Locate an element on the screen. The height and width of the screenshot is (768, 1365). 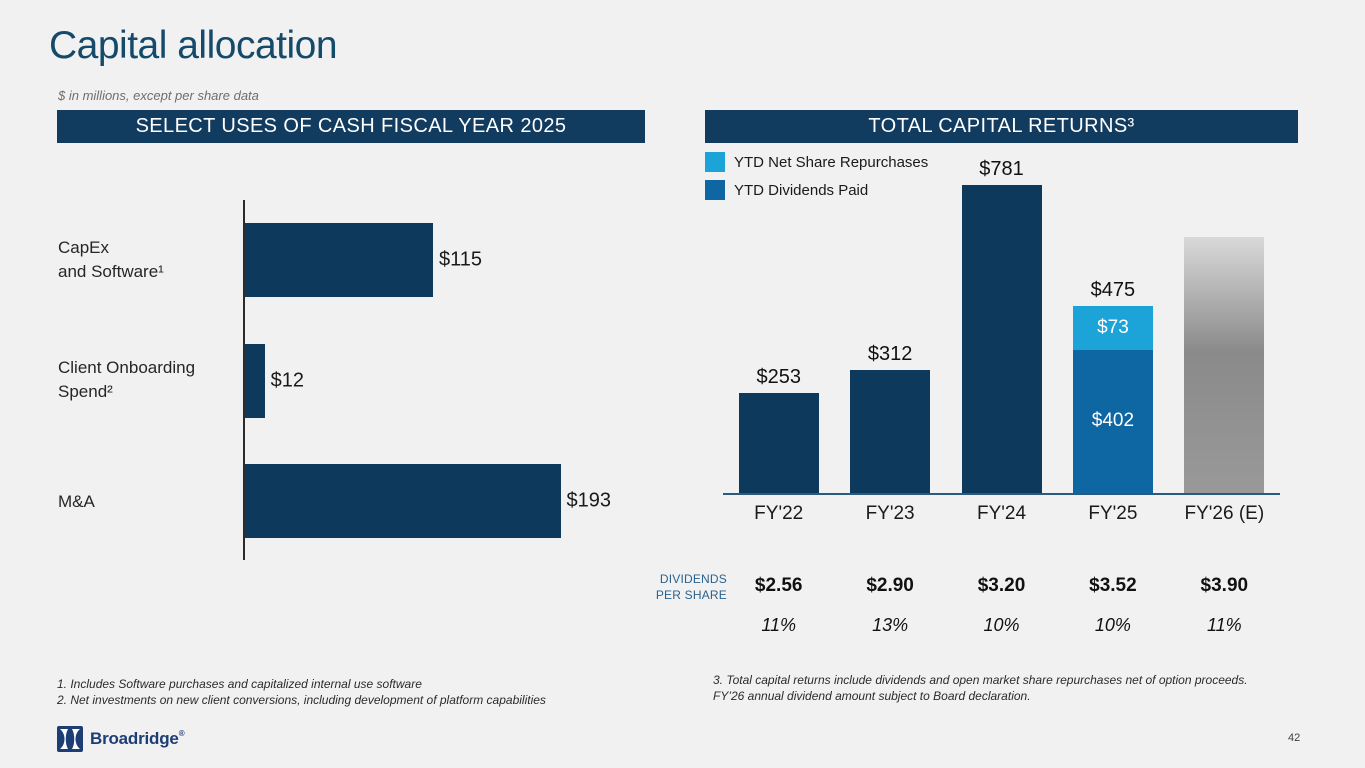
bar-segment: $402 is located at coordinates (1112, 421).